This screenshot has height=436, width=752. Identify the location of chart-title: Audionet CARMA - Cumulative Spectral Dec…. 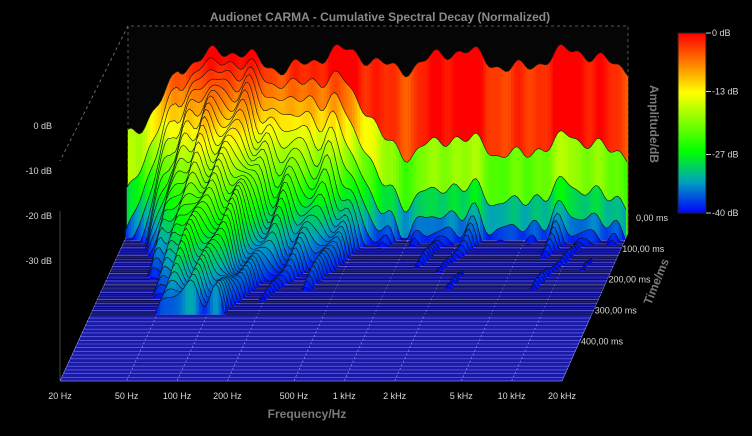
(380, 17).